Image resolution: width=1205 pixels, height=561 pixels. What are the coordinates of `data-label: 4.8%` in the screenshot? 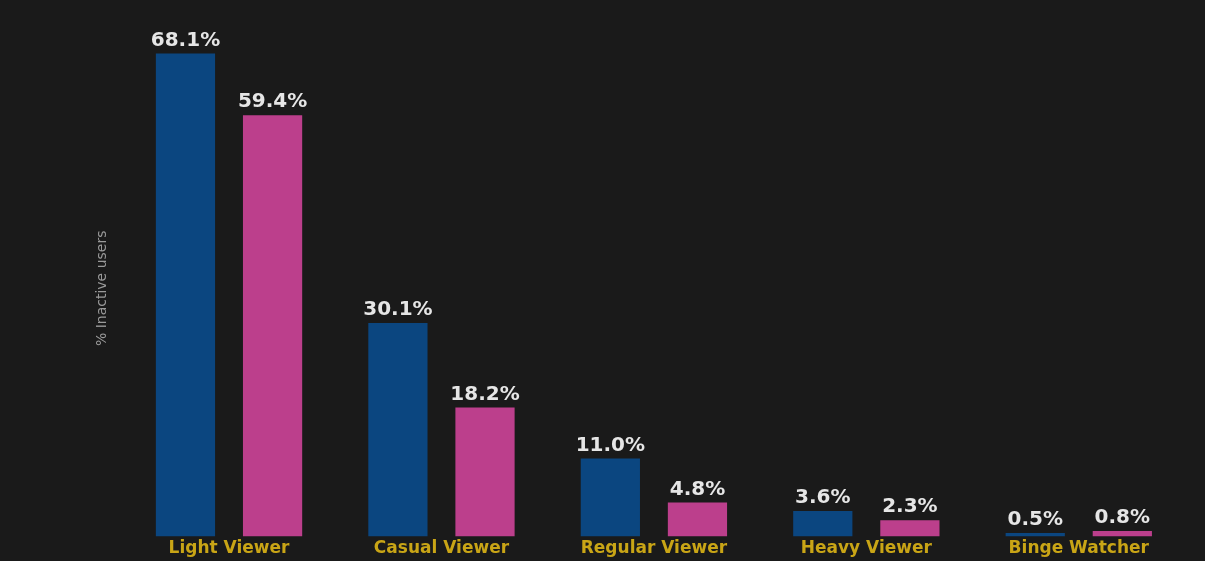 It's located at (697, 487).